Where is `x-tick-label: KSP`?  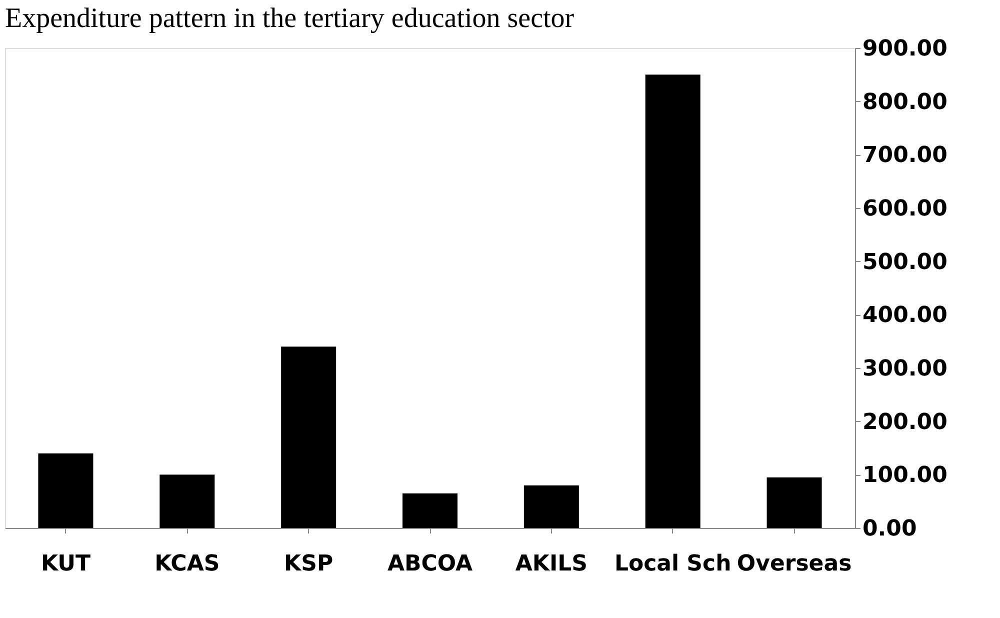
x-tick-label: KSP is located at coordinates (309, 564).